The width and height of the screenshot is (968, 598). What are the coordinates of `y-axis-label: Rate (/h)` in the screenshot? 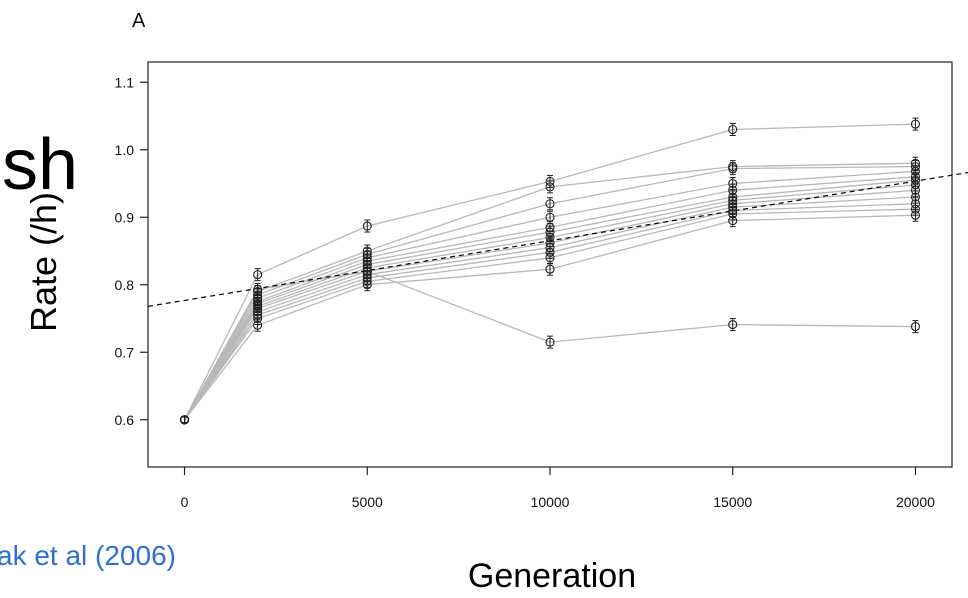 It's located at (43, 262).